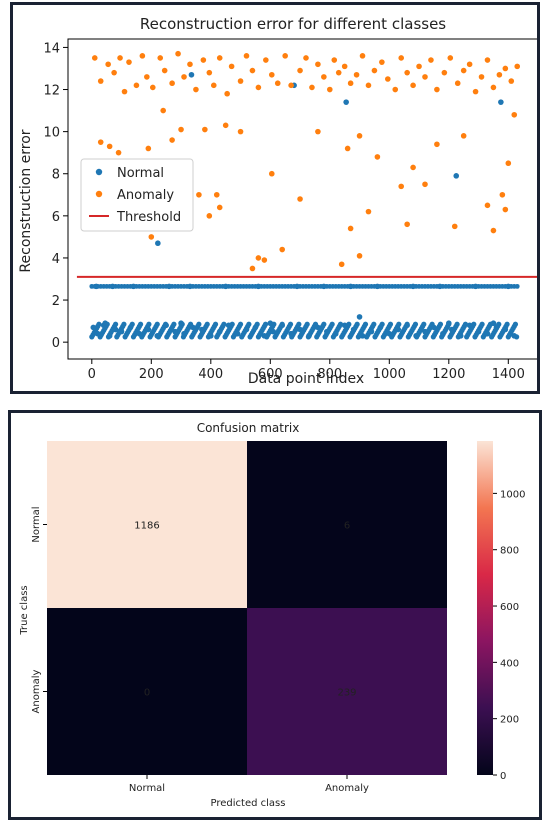  I want to click on heatmap-x-label: Predicted class, so click(248, 803).